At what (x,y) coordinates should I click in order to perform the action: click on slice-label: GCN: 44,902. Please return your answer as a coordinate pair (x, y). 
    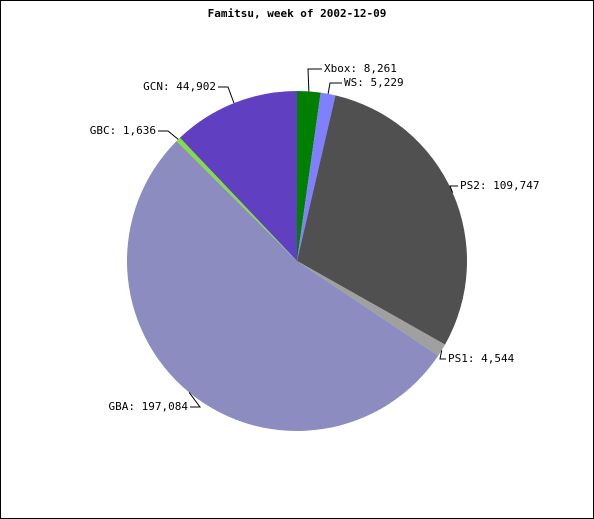
    Looking at the image, I should click on (179, 86).